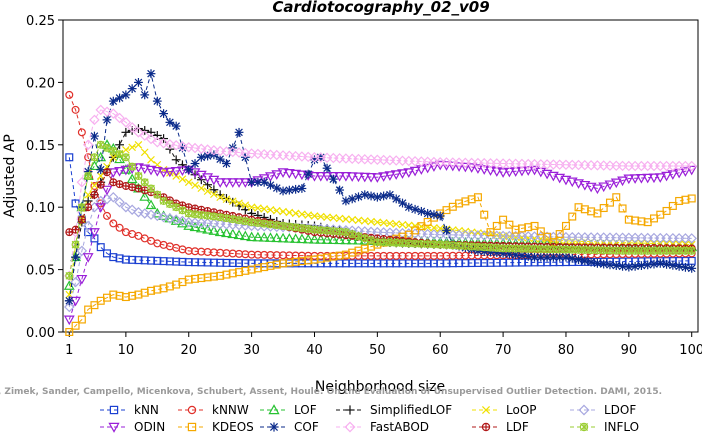 The height and width of the screenshot is (434, 702). What do you see at coordinates (40, 83) in the screenshot?
I see `y-tick-label: 0.20` at bounding box center [40, 83].